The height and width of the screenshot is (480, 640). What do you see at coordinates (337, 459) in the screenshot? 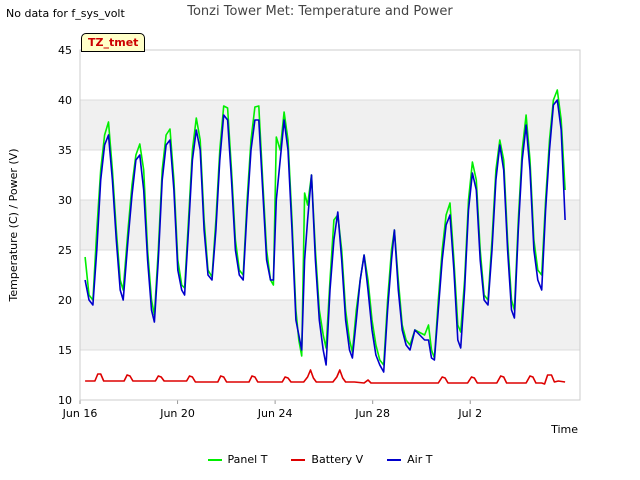
I see `legend-label-battery-v: Battery V` at bounding box center [337, 459].